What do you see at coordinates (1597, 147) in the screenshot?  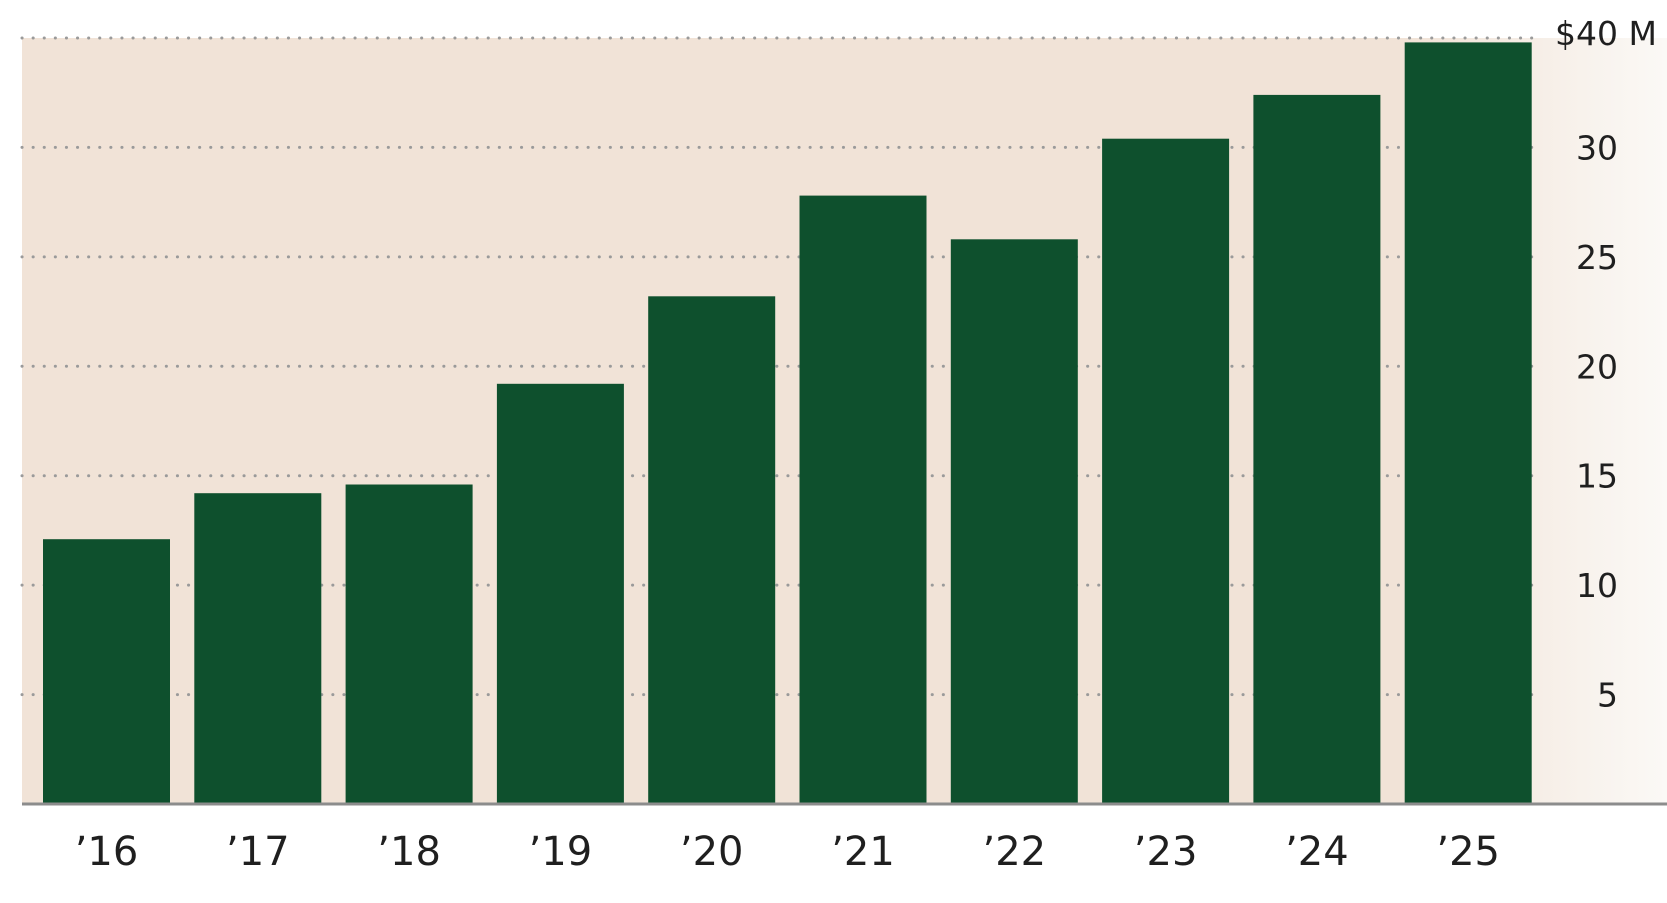 I see `y-tick-label: 30` at bounding box center [1597, 147].